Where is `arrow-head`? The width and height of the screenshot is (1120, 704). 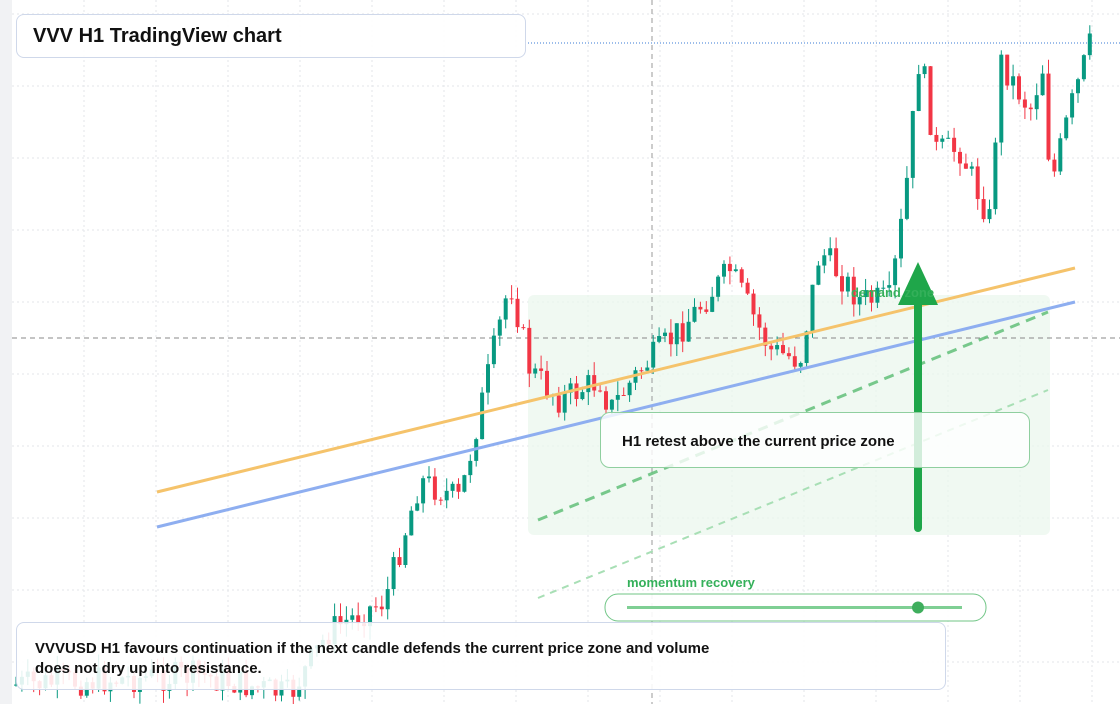
arrow-head is located at coordinates (918, 283).